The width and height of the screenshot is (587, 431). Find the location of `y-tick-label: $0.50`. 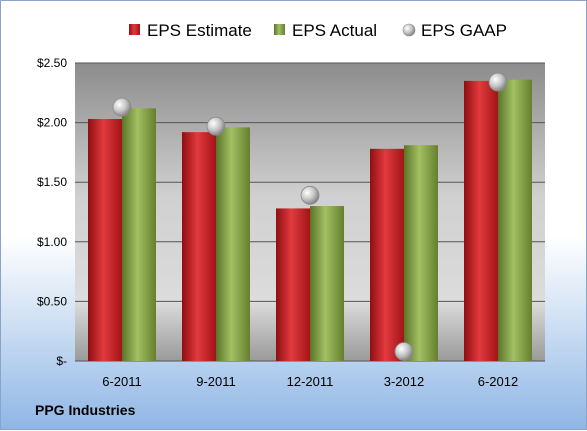

y-tick-label: $0.50 is located at coordinates (52, 301).